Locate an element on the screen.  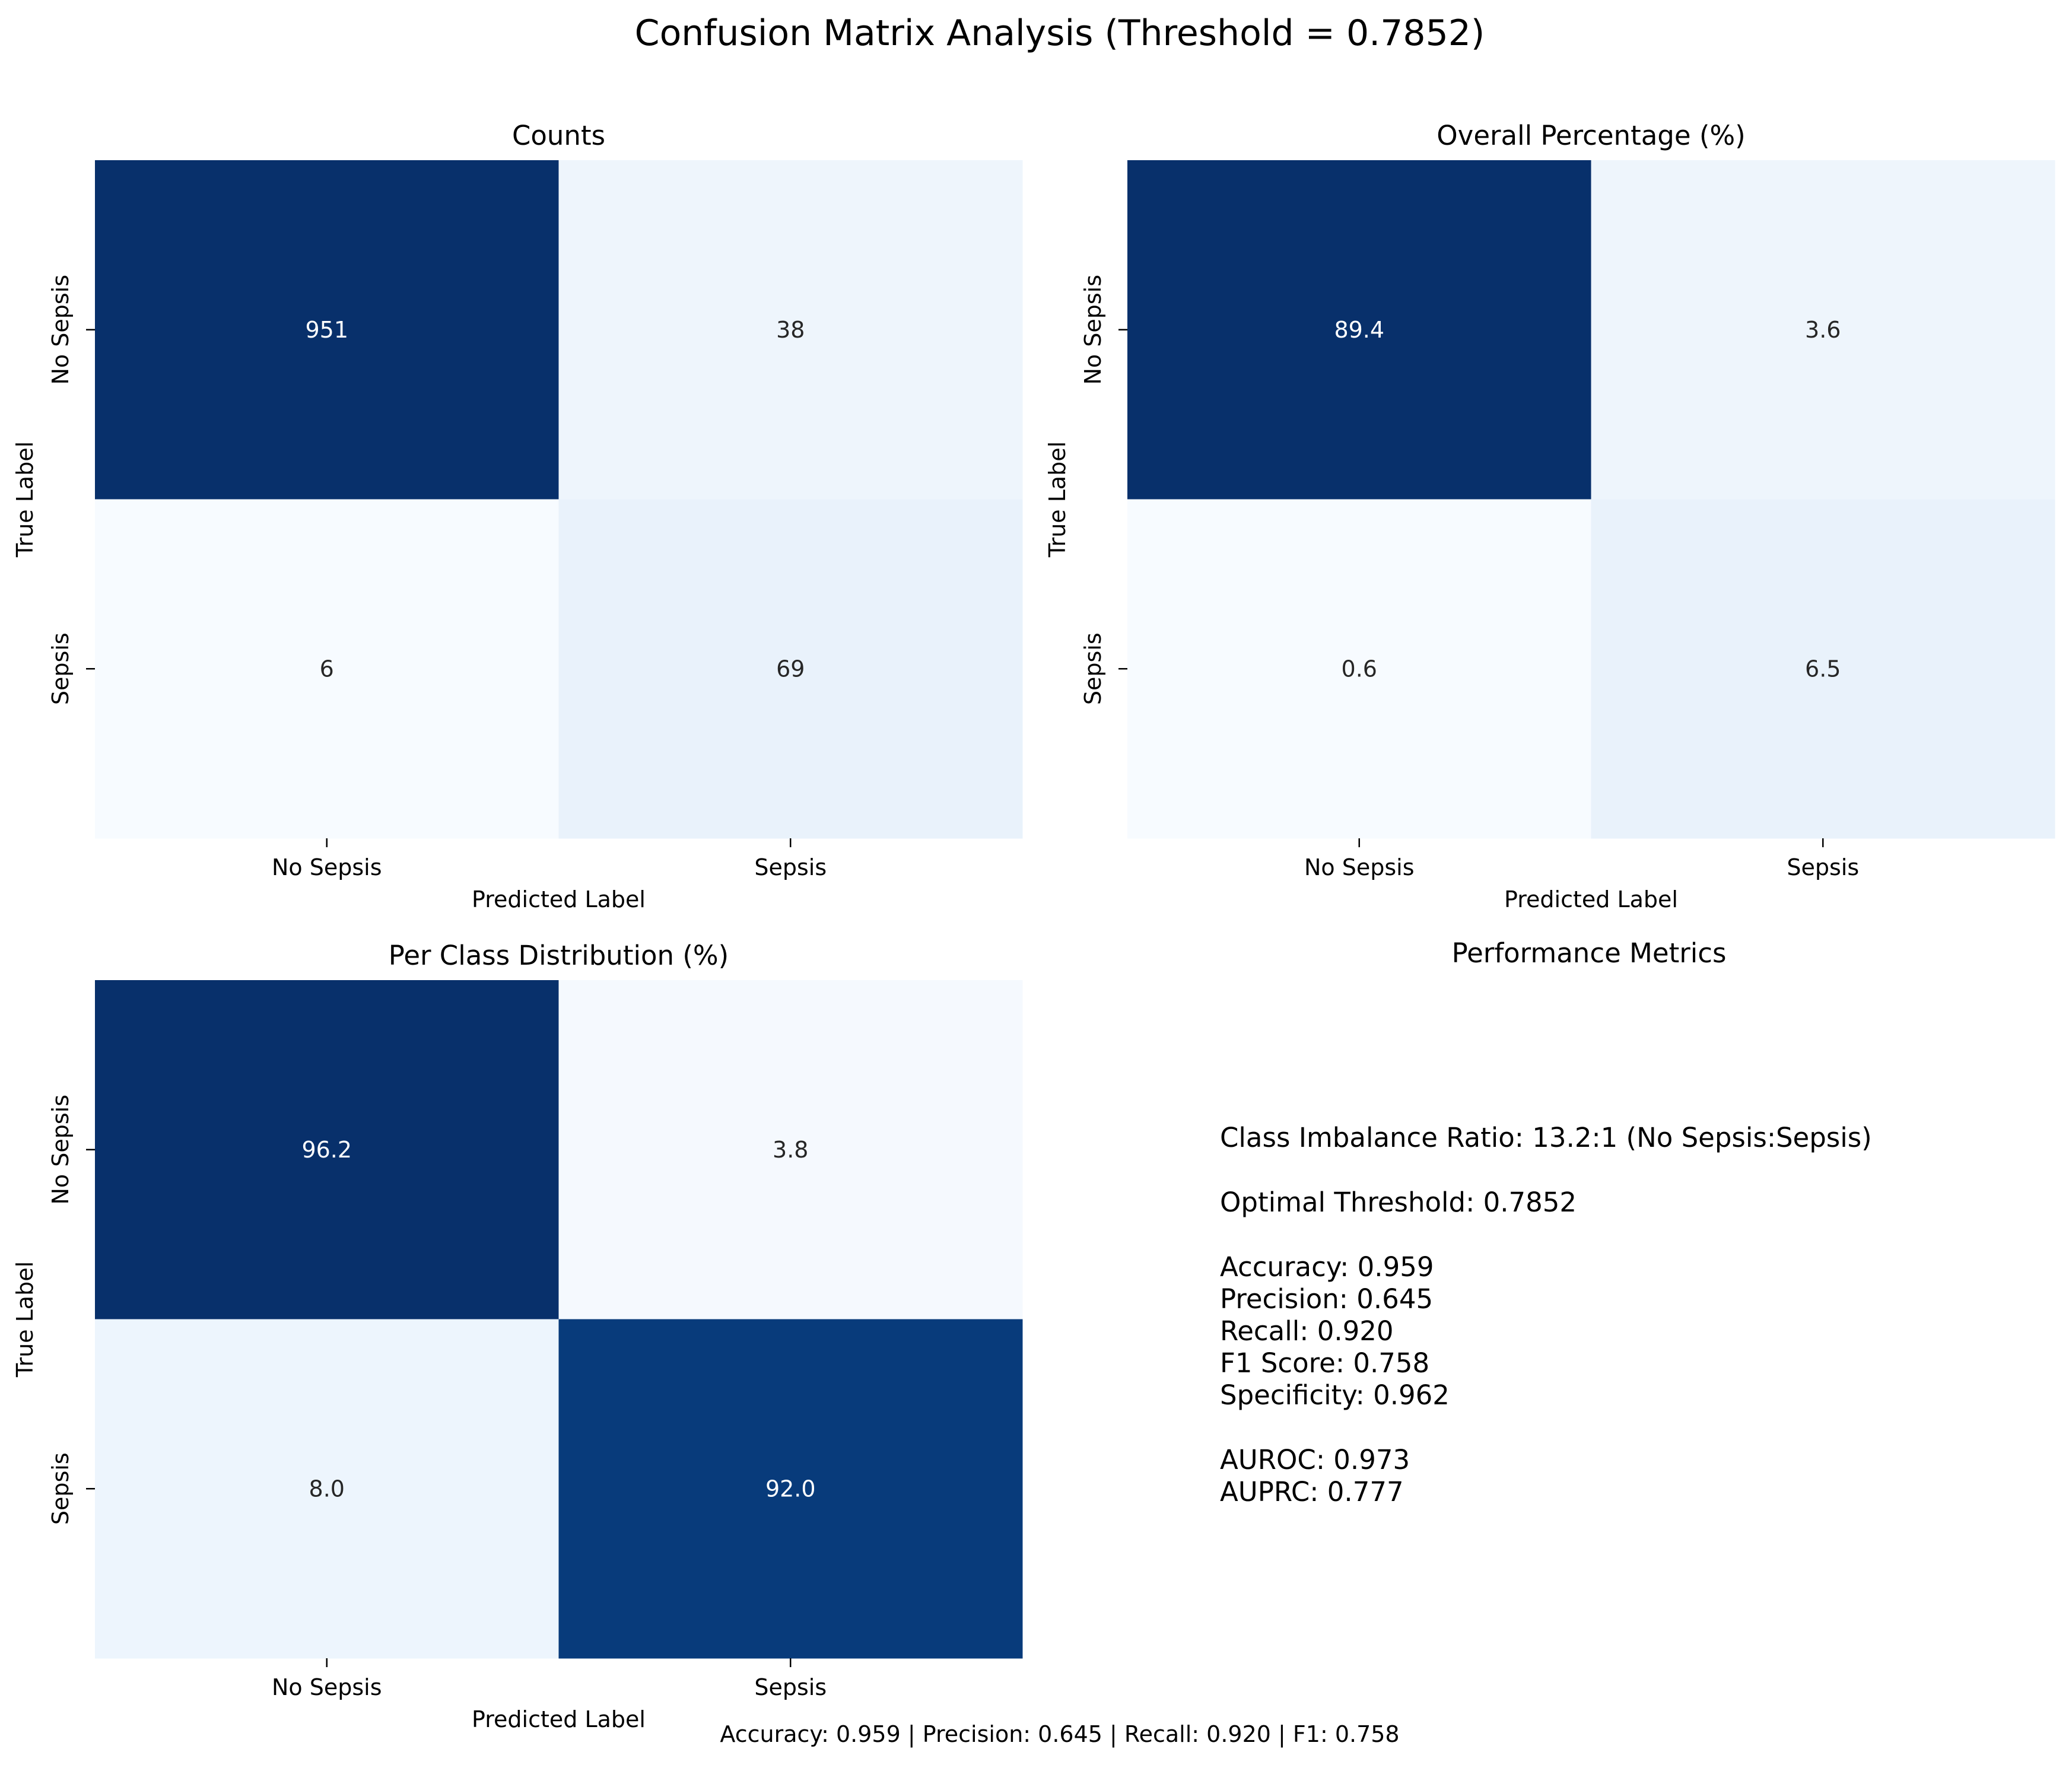
cell-value-label: 3.8 is located at coordinates (790, 1150).